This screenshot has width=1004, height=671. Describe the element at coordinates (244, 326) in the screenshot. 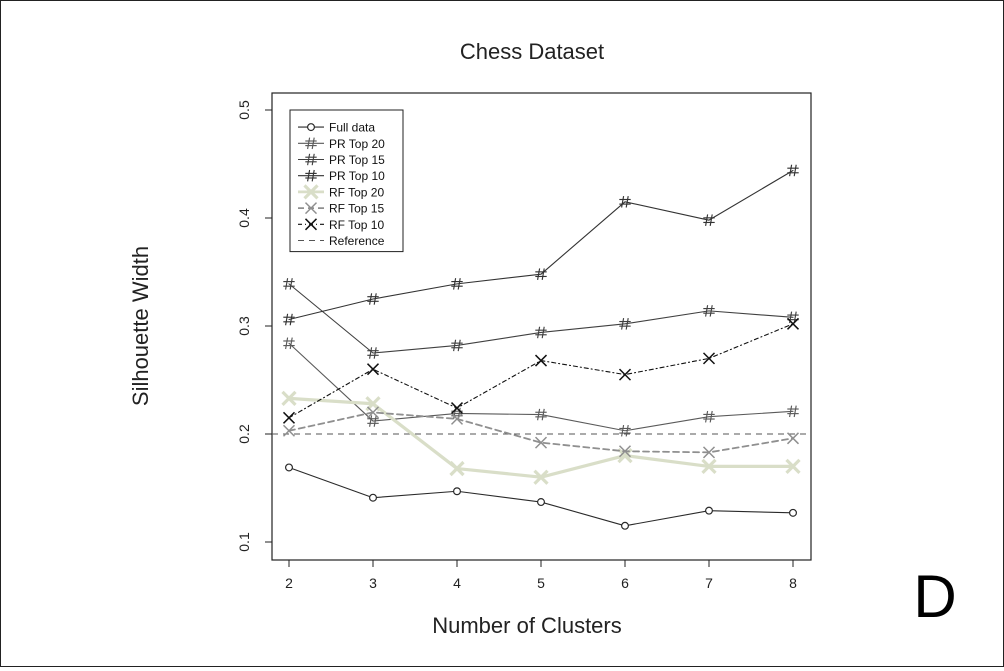

I see `y-tick-label: 0.3` at that location.